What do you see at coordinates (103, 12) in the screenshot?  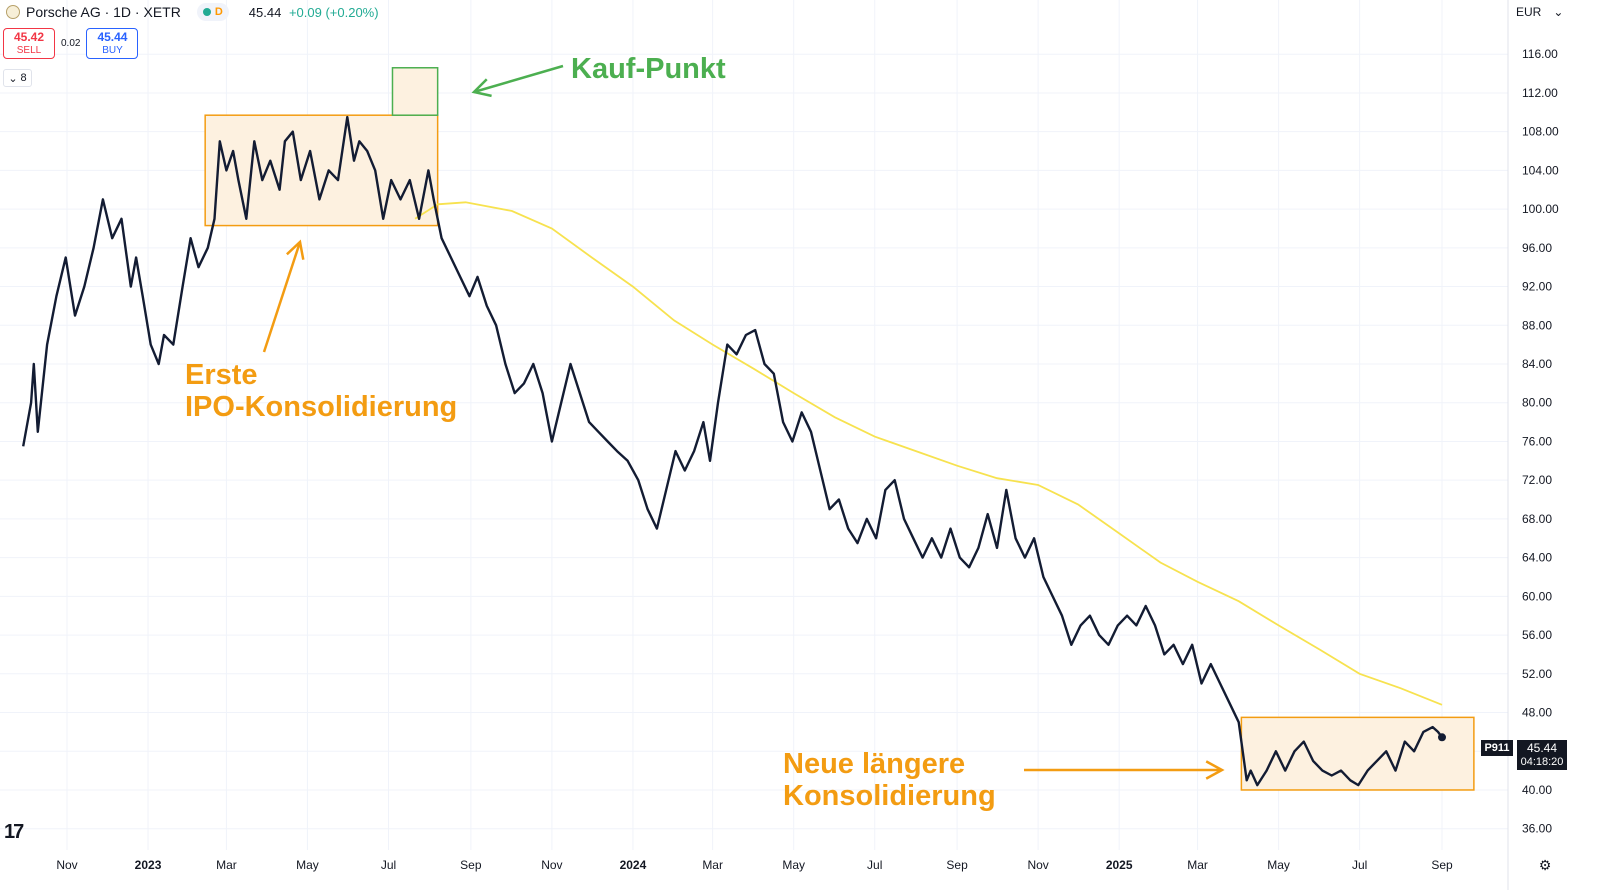 I see `symbol-title: Porsche AG · 1D · XETR` at bounding box center [103, 12].